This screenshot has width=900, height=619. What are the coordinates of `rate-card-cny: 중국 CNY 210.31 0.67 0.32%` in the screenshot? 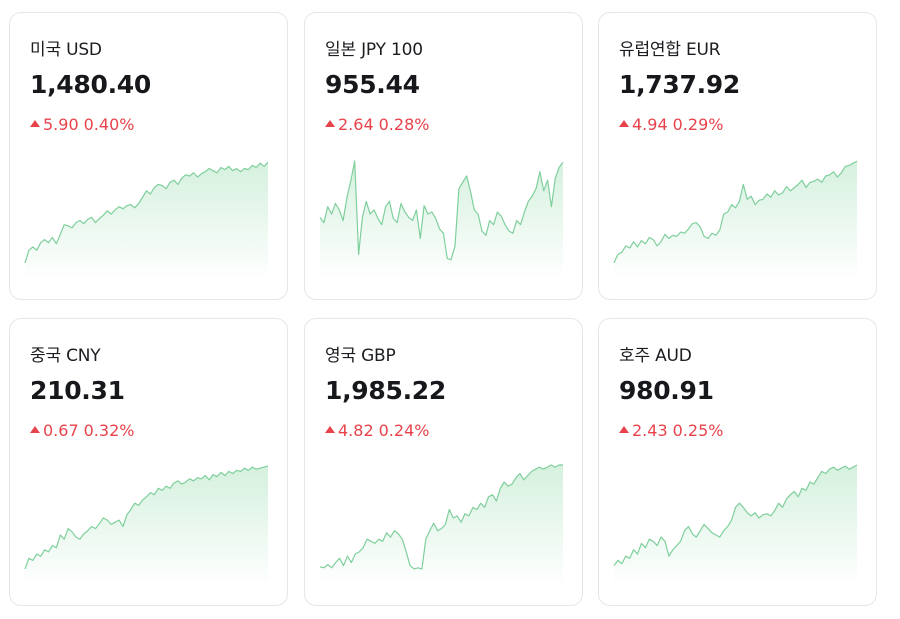 It's located at (148, 462).